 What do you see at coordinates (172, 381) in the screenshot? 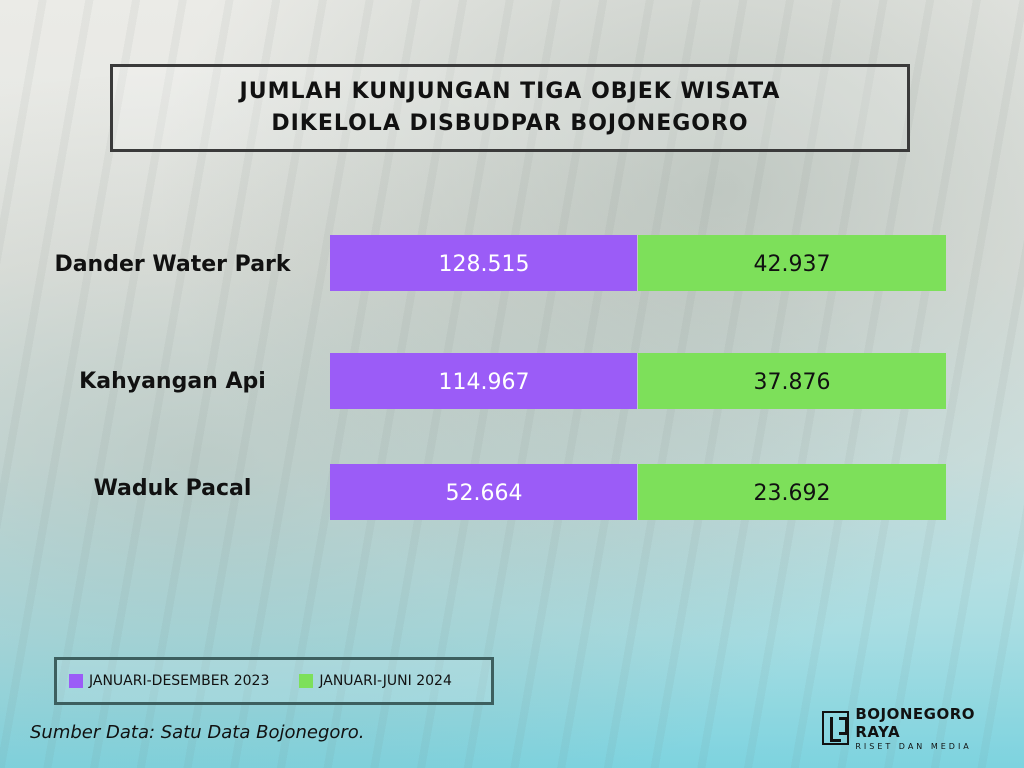
I see `category-label-kahyangan: Kahyangan Api` at bounding box center [172, 381].